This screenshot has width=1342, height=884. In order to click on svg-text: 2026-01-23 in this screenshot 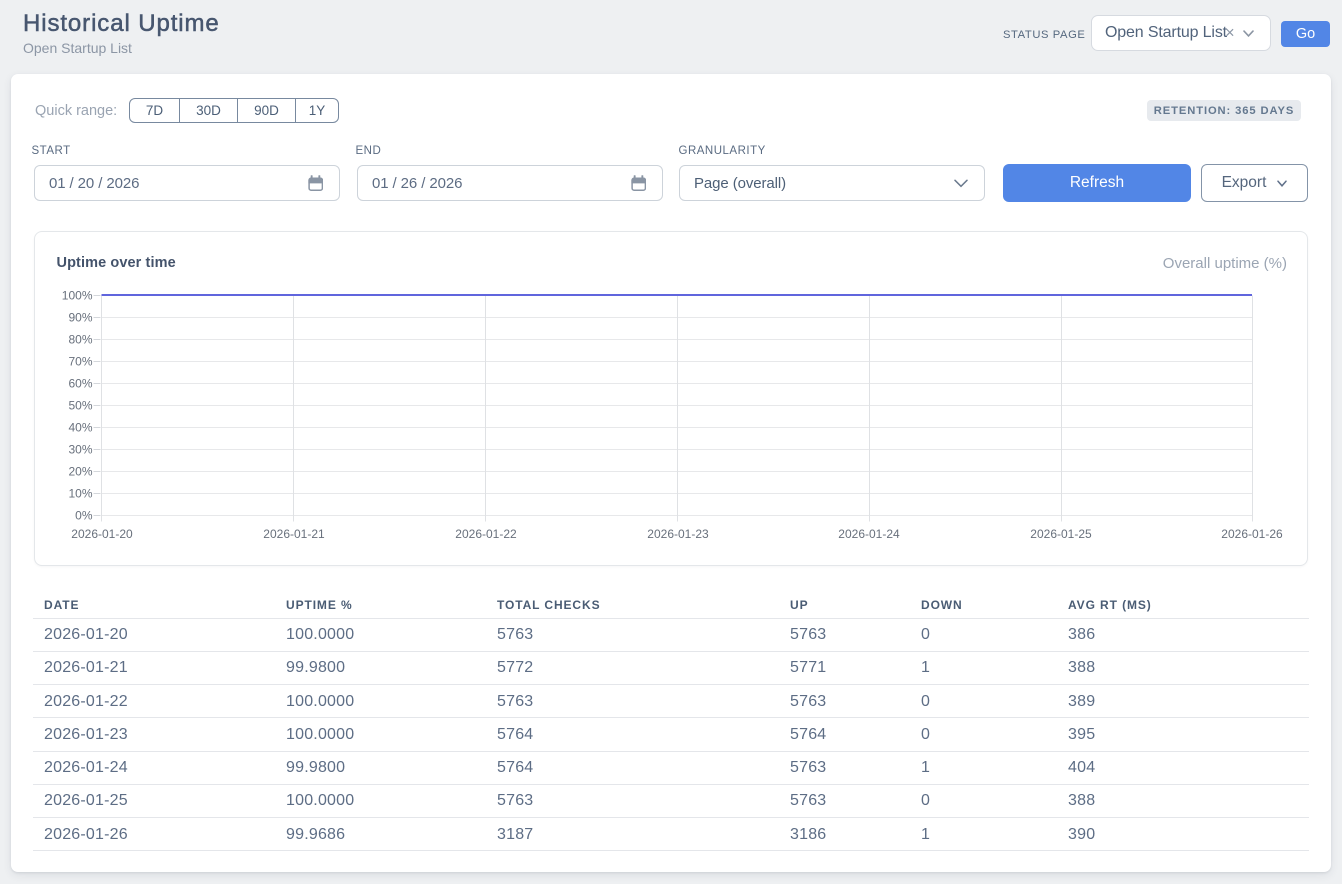, I will do `click(678, 534)`.